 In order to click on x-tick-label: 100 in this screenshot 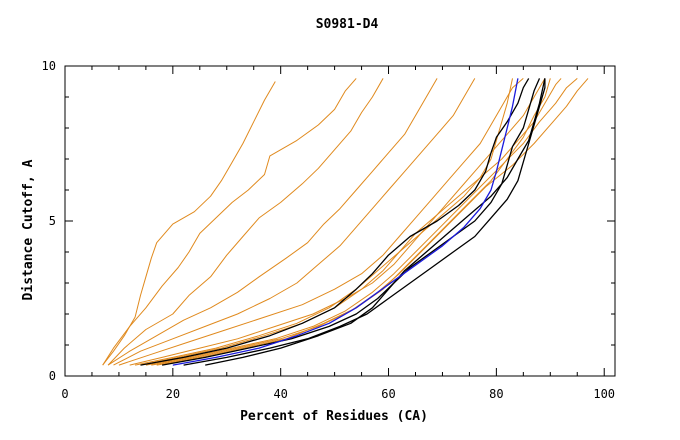, I will do `click(604, 394)`.